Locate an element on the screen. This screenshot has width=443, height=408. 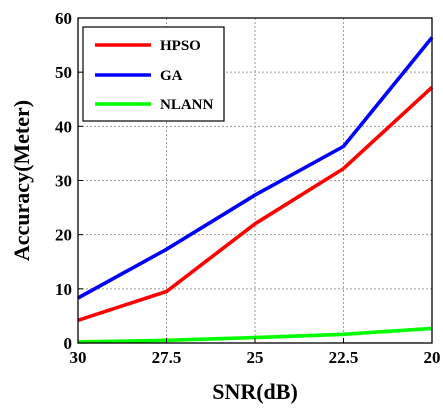
x-tick-label: 22.5 is located at coordinates (344, 357).